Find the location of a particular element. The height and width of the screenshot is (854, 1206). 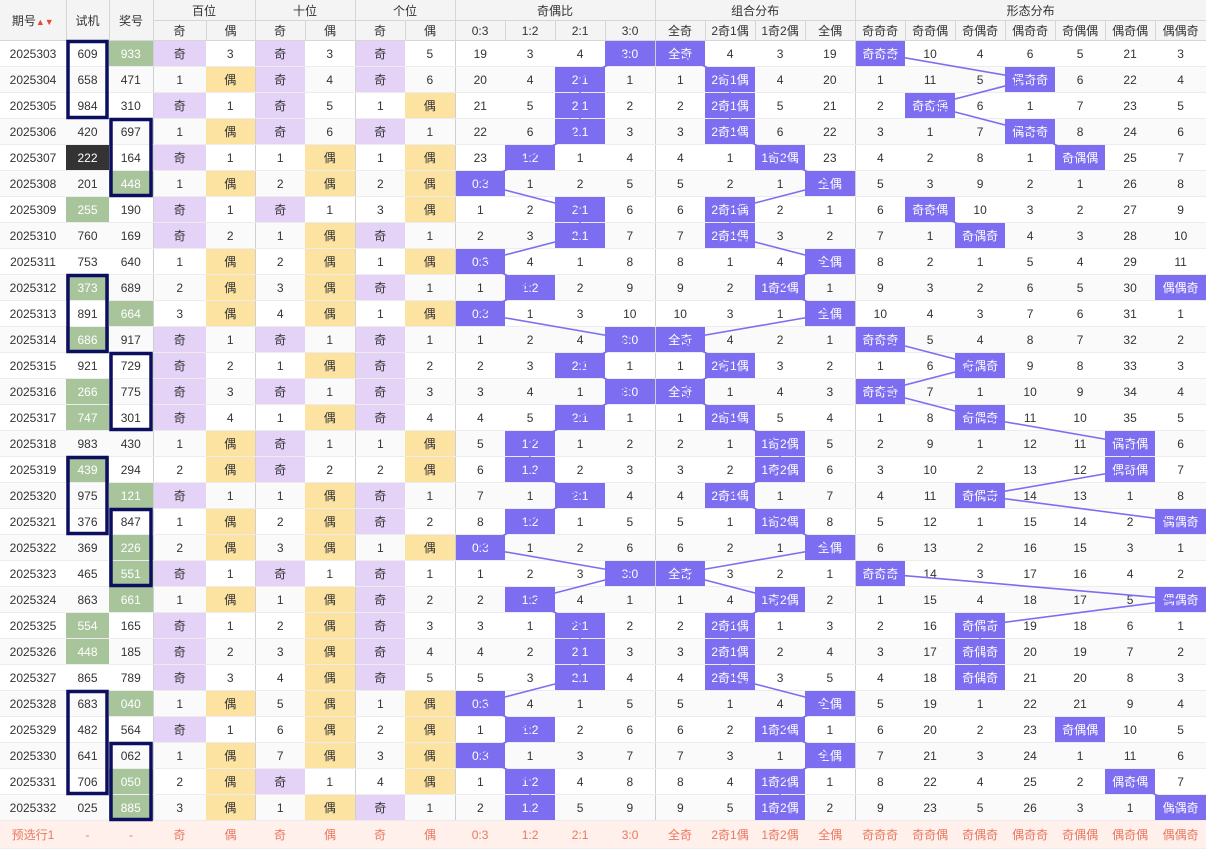

preselect-combo-option: 1奇2偶 is located at coordinates (780, 834).